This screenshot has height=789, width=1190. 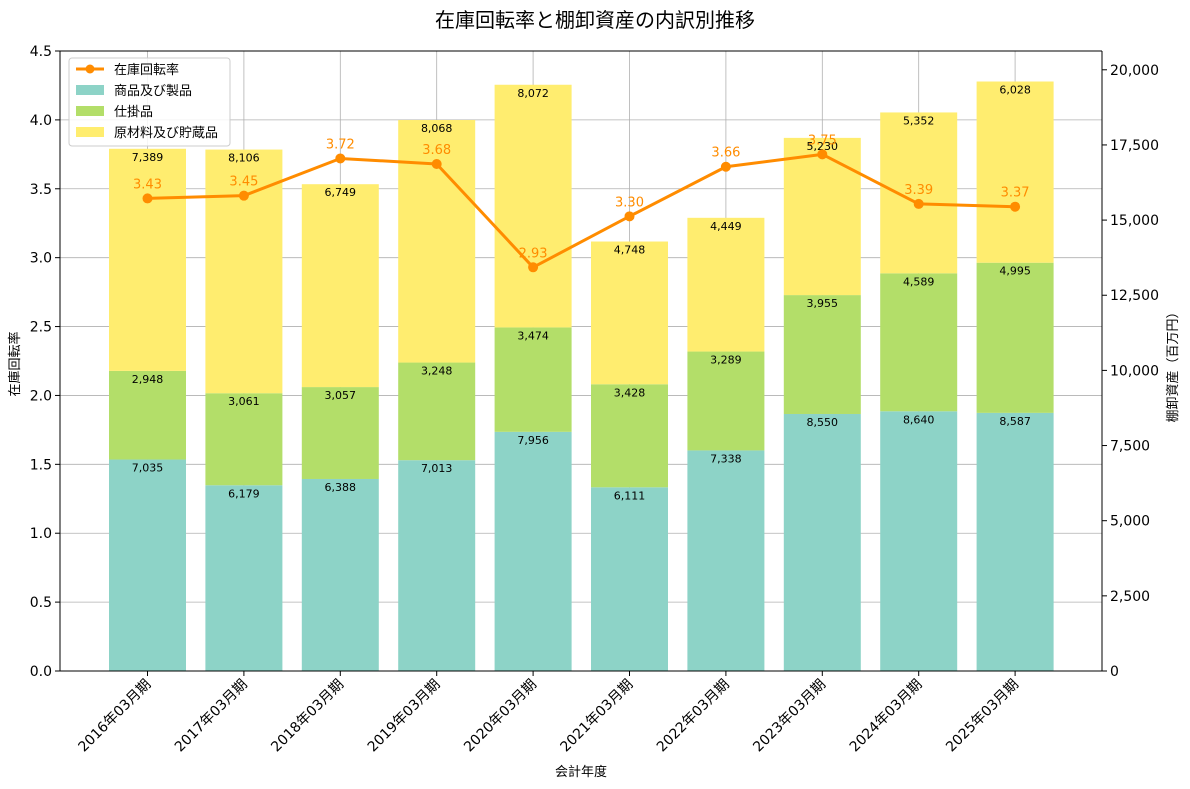 What do you see at coordinates (148, 157) in the screenshot?
I see `bar-value-label: 7,389` at bounding box center [148, 157].